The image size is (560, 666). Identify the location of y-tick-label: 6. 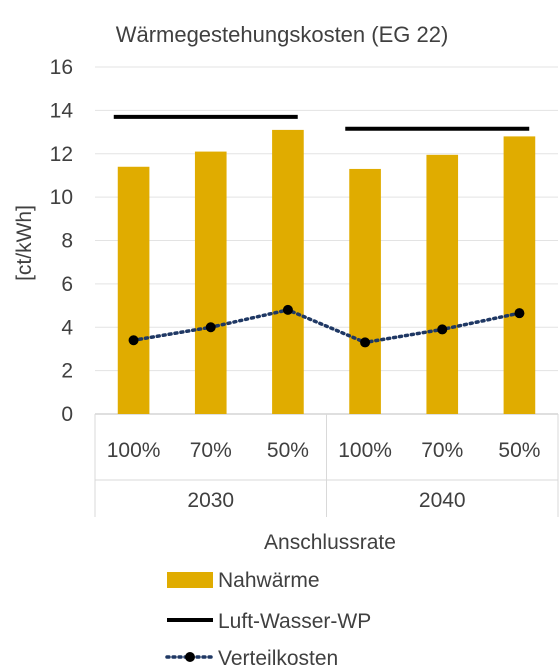
(67, 284).